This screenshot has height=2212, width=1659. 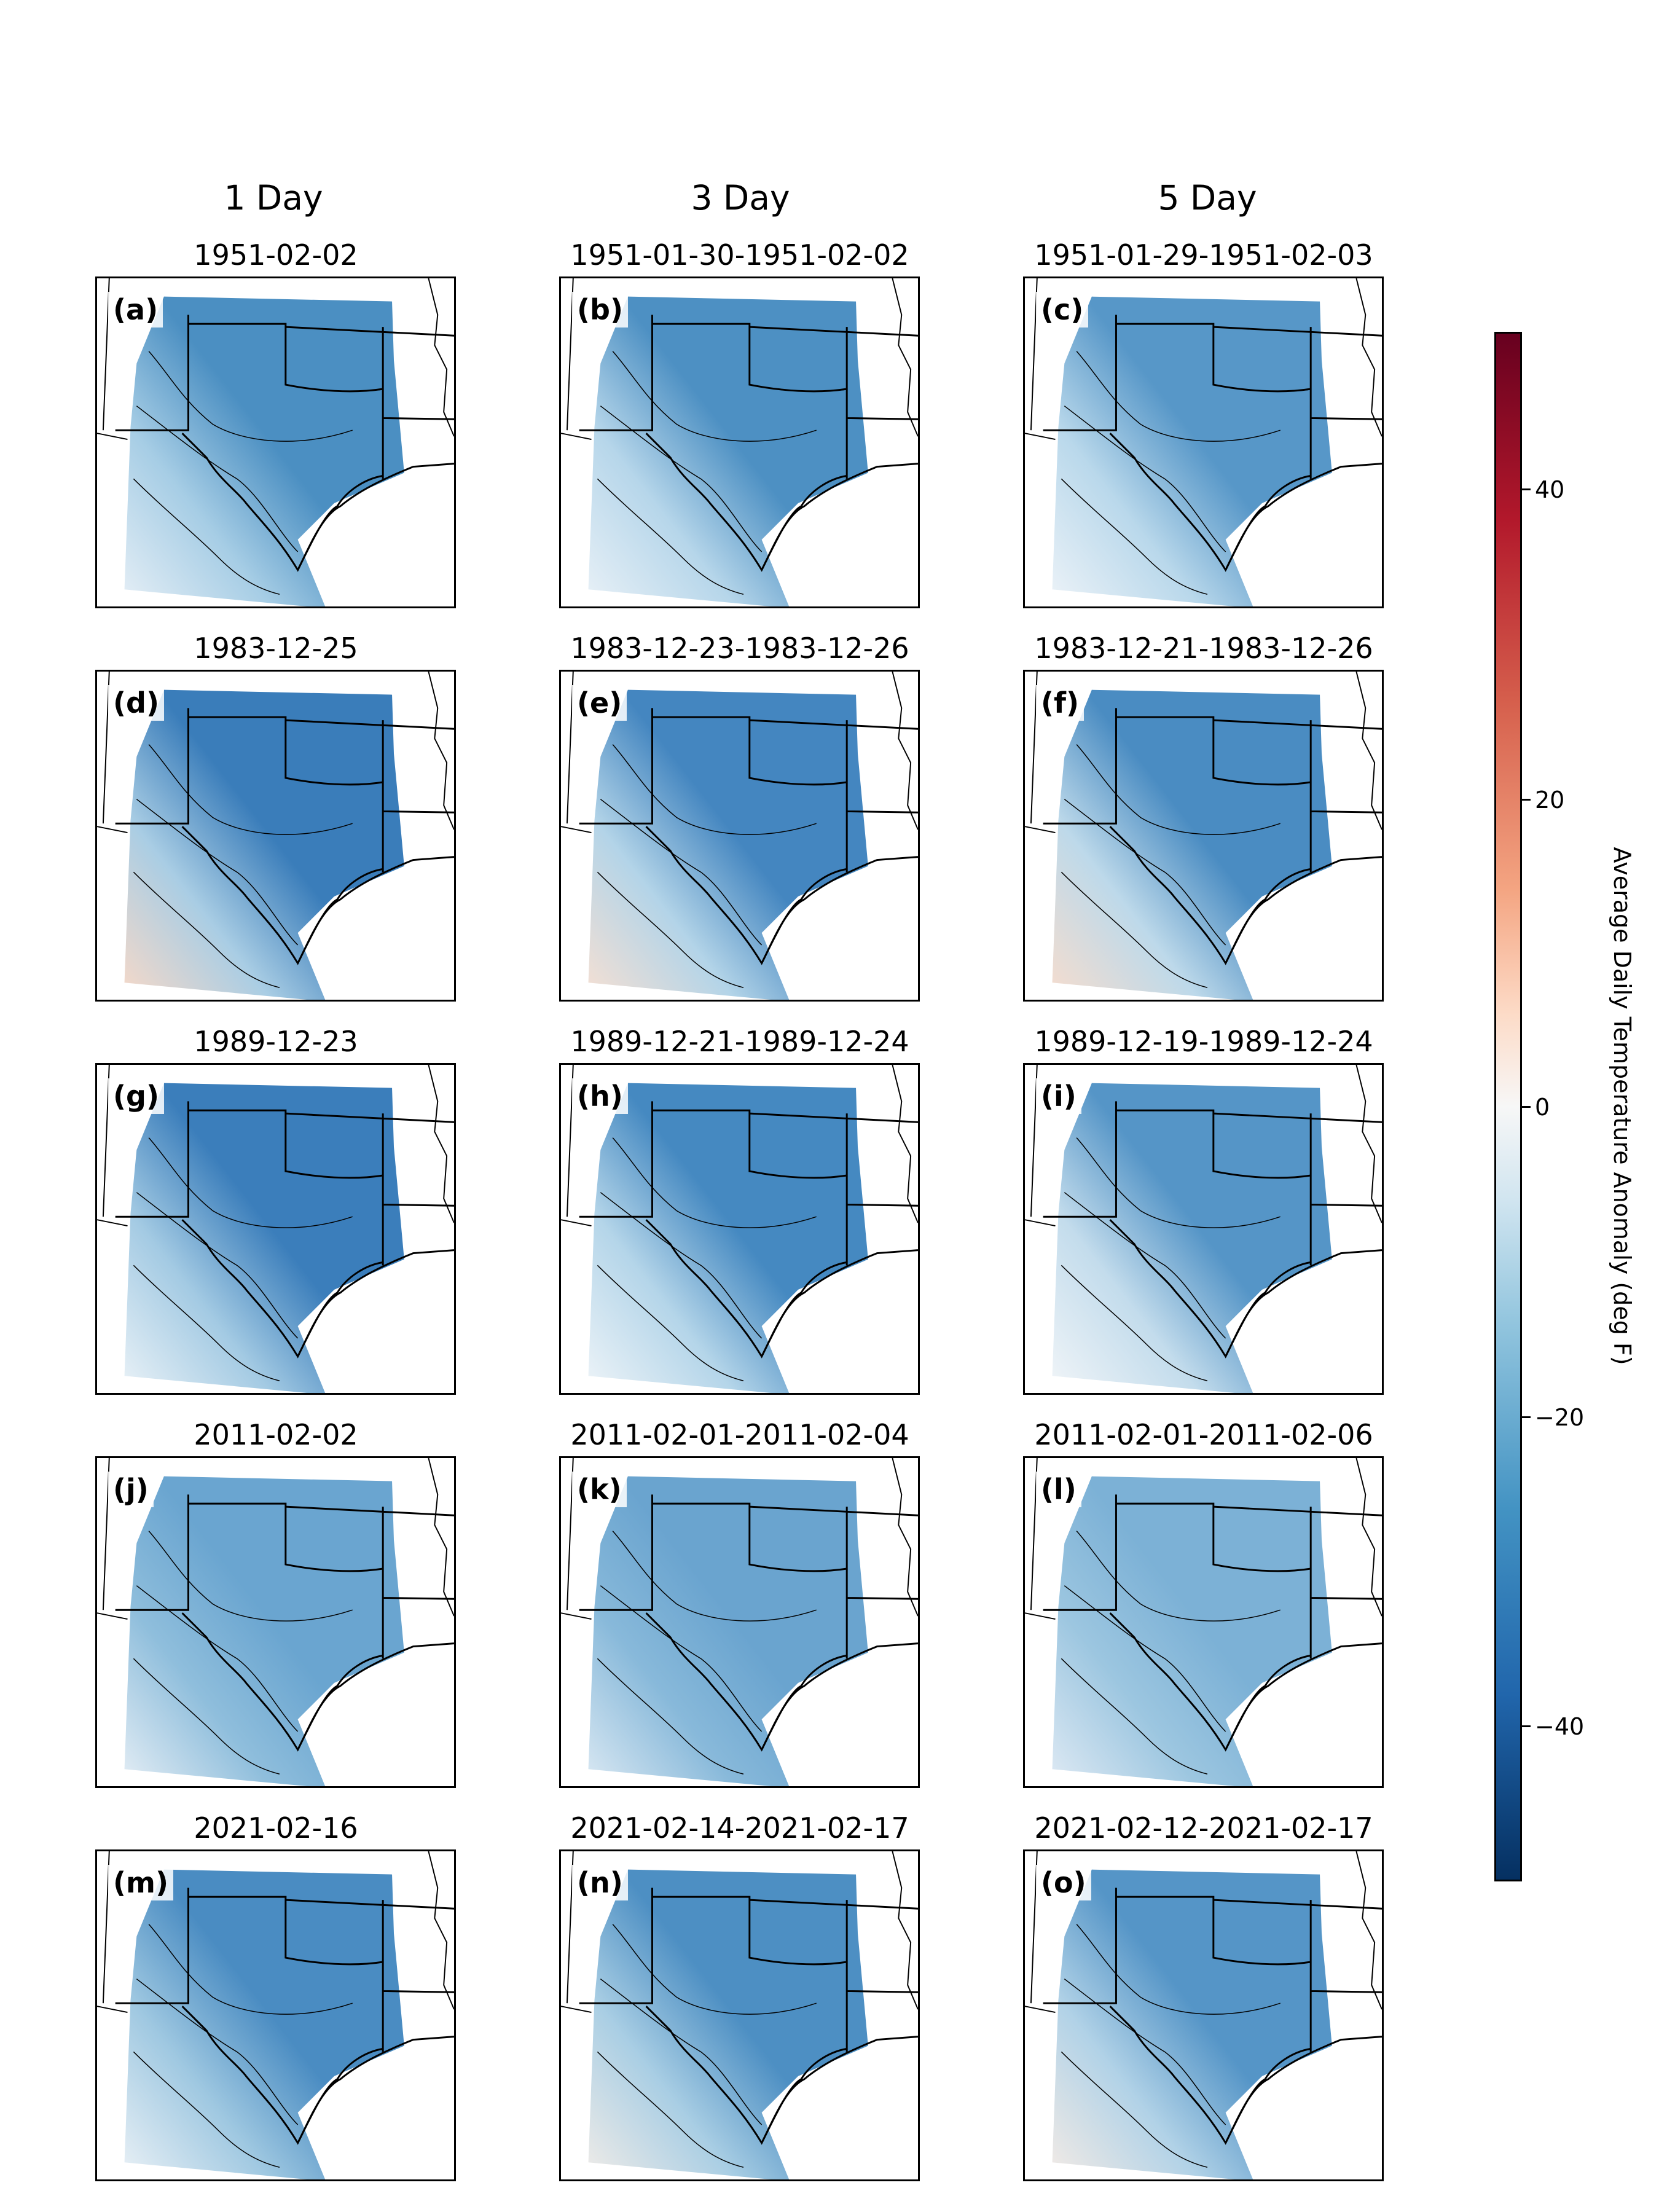 What do you see at coordinates (739, 1434) in the screenshot?
I see `panel-title: 2011-02-01-2011-02-04` at bounding box center [739, 1434].